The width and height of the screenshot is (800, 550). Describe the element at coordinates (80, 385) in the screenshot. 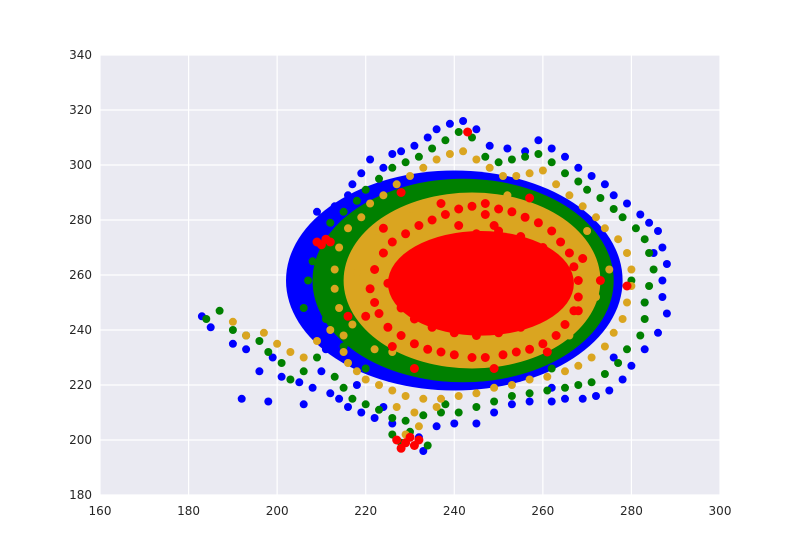

I see `y-tick-label: 220` at that location.